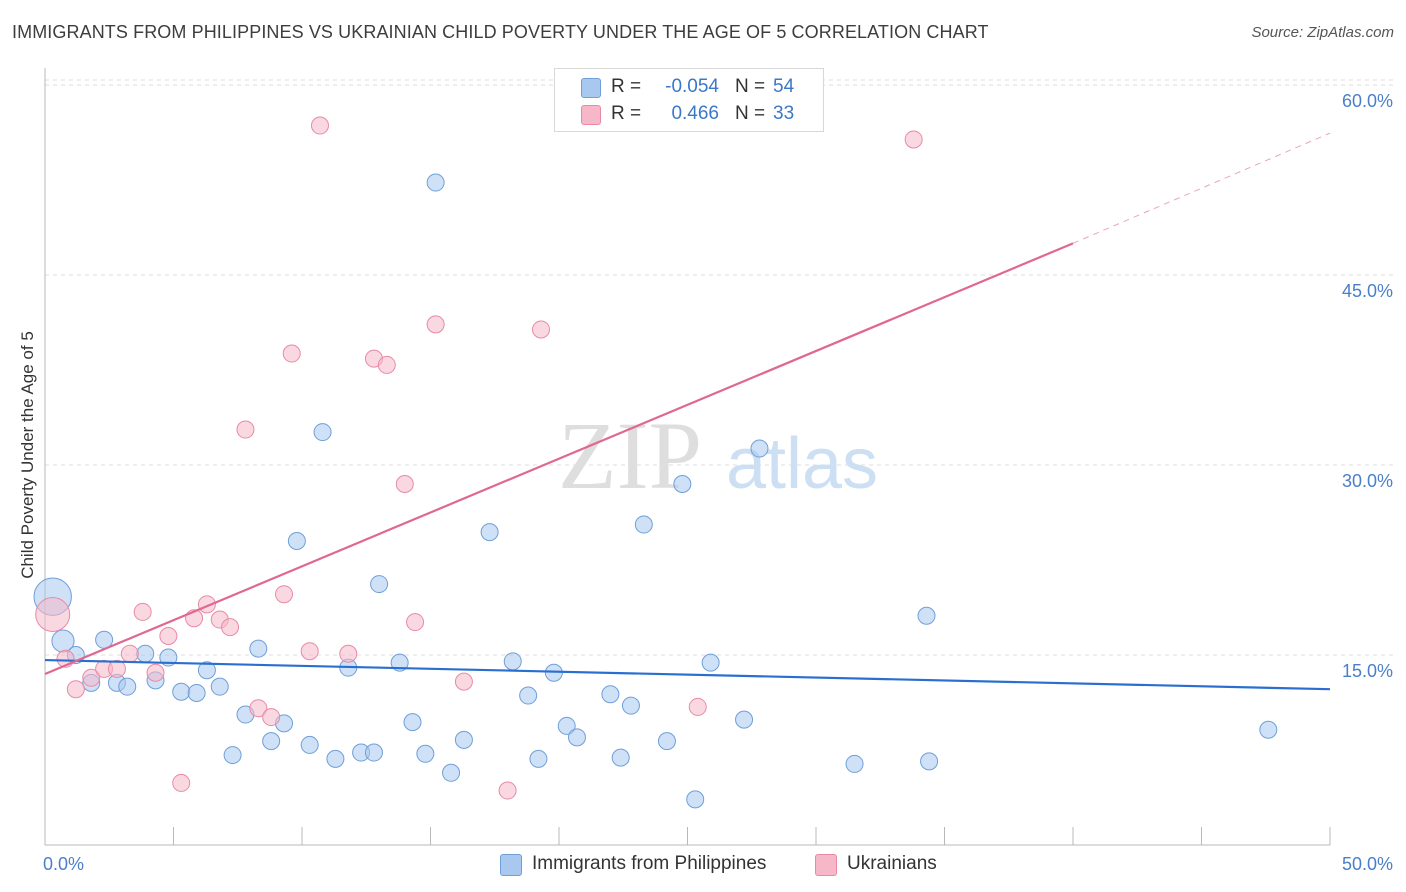 This screenshot has width=1406, height=892. I want to click on trend-line-philippines, so click(687, 674).